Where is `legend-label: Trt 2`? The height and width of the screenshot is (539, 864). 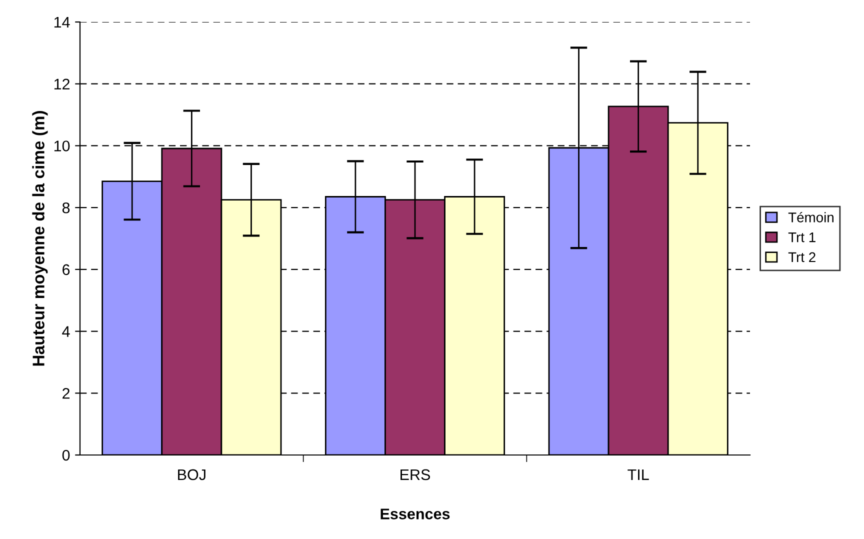
legend-label: Trt 2 is located at coordinates (802, 257).